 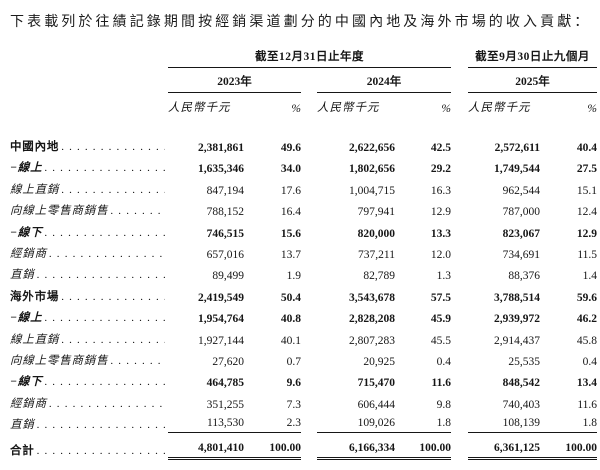 I want to click on amount-2025: 3,788,514, so click(x=517, y=297).